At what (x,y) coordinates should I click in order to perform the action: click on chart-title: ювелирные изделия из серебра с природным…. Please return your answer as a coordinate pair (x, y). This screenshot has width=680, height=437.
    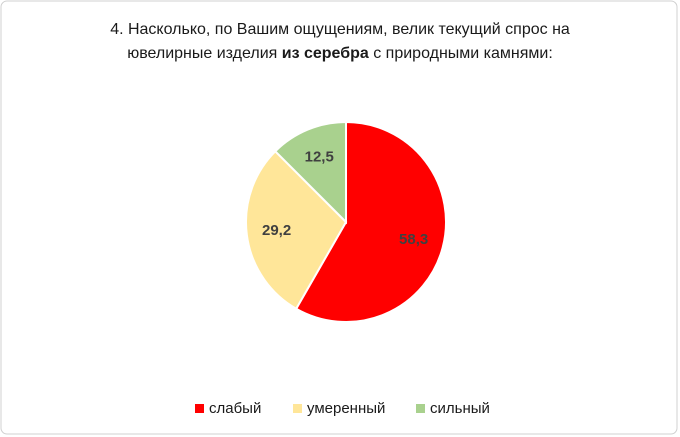
    Looking at the image, I should click on (340, 53).